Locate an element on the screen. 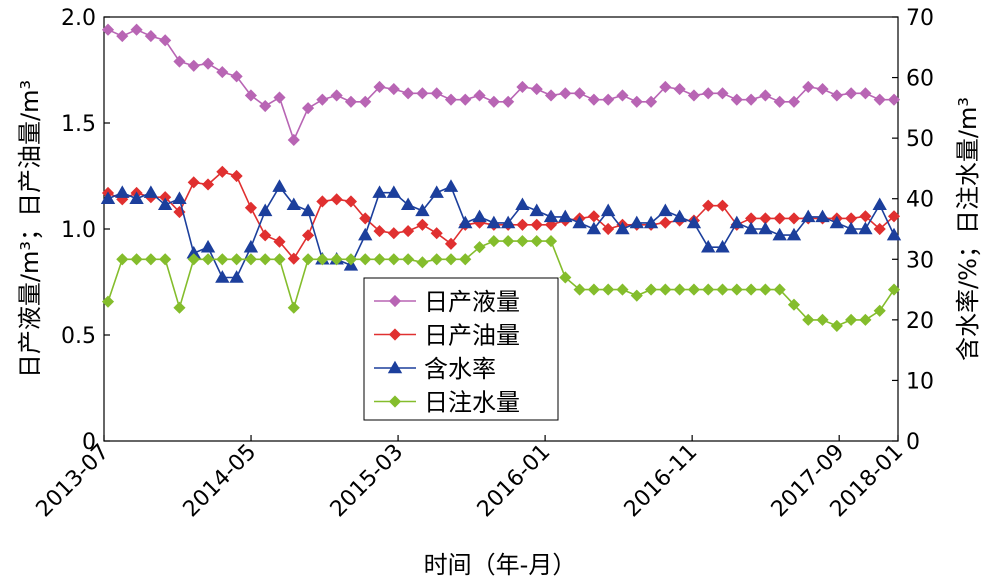 This screenshot has height=586, width=1000. right-tick-label: 60 is located at coordinates (920, 79).